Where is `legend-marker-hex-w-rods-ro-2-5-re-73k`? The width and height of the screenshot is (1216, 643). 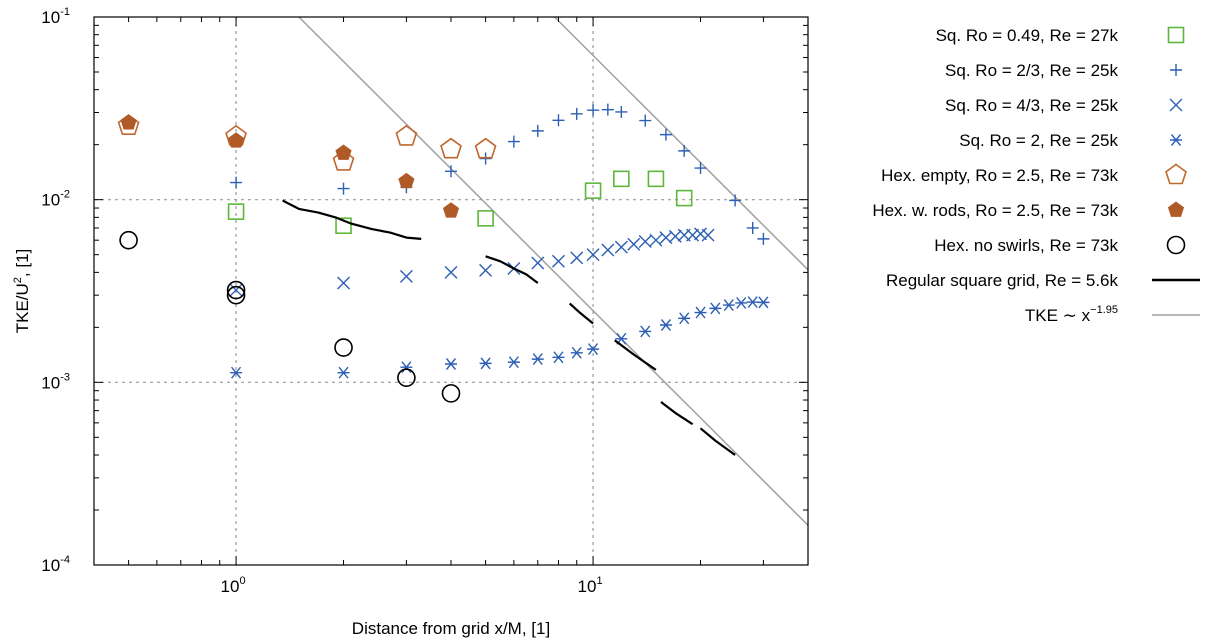 legend-marker-hex-w-rods-ro-2-5-re-73k is located at coordinates (1176, 209).